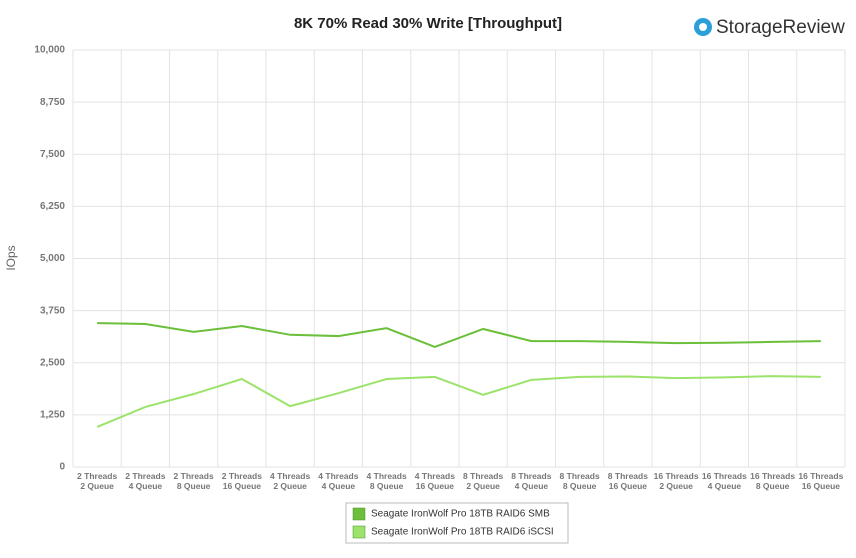 This screenshot has height=558, width=856. Describe the element at coordinates (580, 481) in the screenshot. I see `x-tick-label: 8 Threads 8 Queue` at that location.